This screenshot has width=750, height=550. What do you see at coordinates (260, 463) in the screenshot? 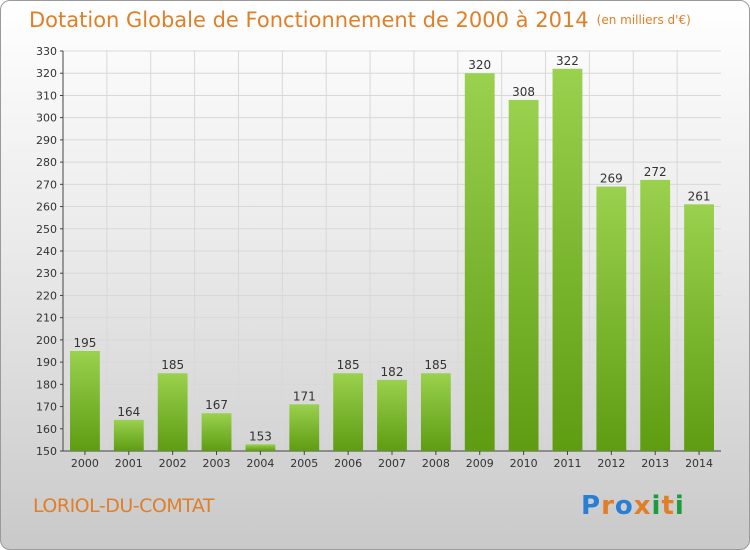
I see `x-tick-label: 2004` at bounding box center [260, 463].